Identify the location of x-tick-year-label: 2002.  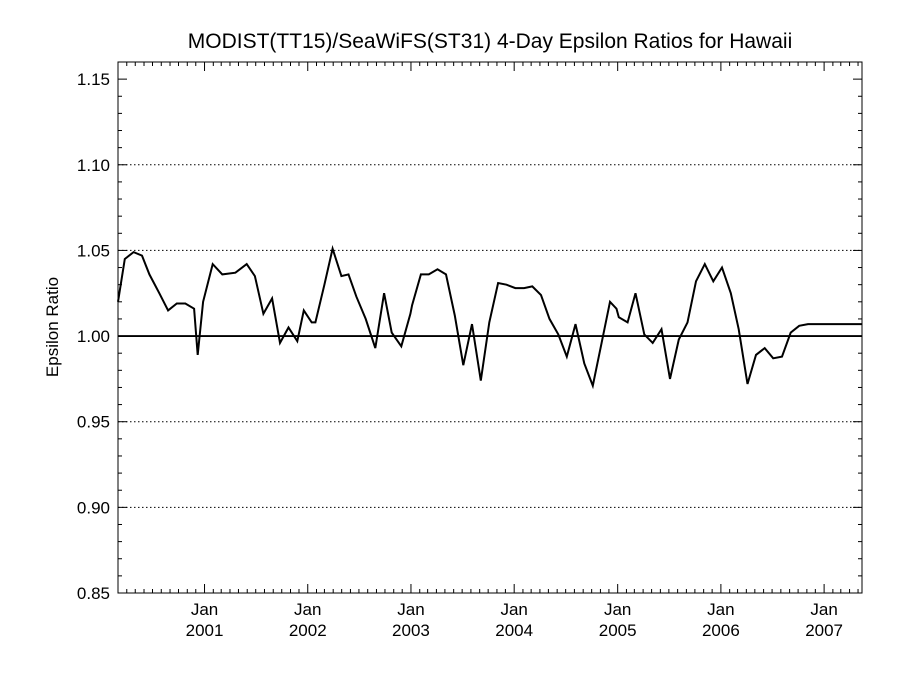
(308, 630).